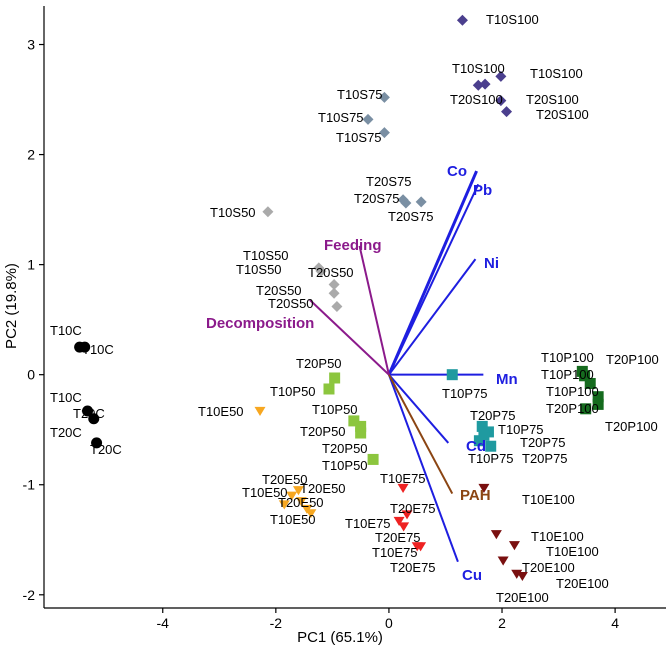  What do you see at coordinates (615, 623) in the screenshot?
I see `x-tick-label: 4` at bounding box center [615, 623].